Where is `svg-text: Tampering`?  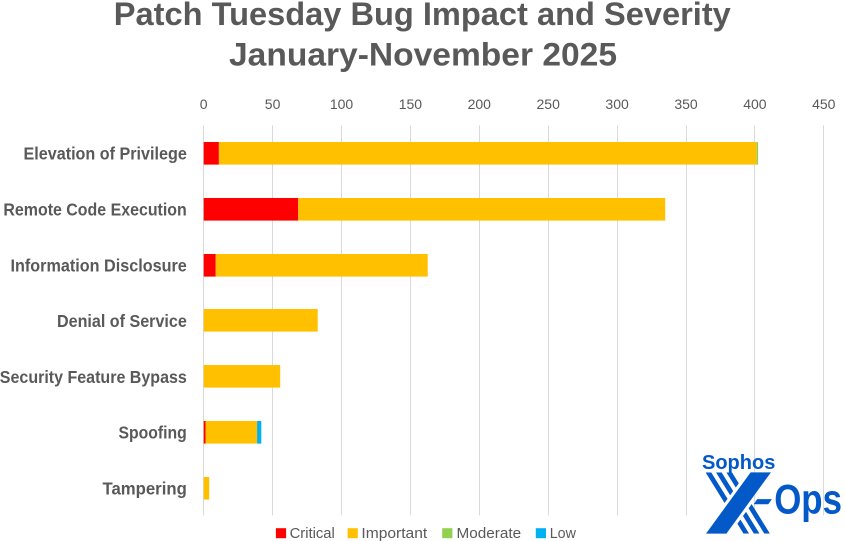 svg-text: Tampering is located at coordinates (145, 488).